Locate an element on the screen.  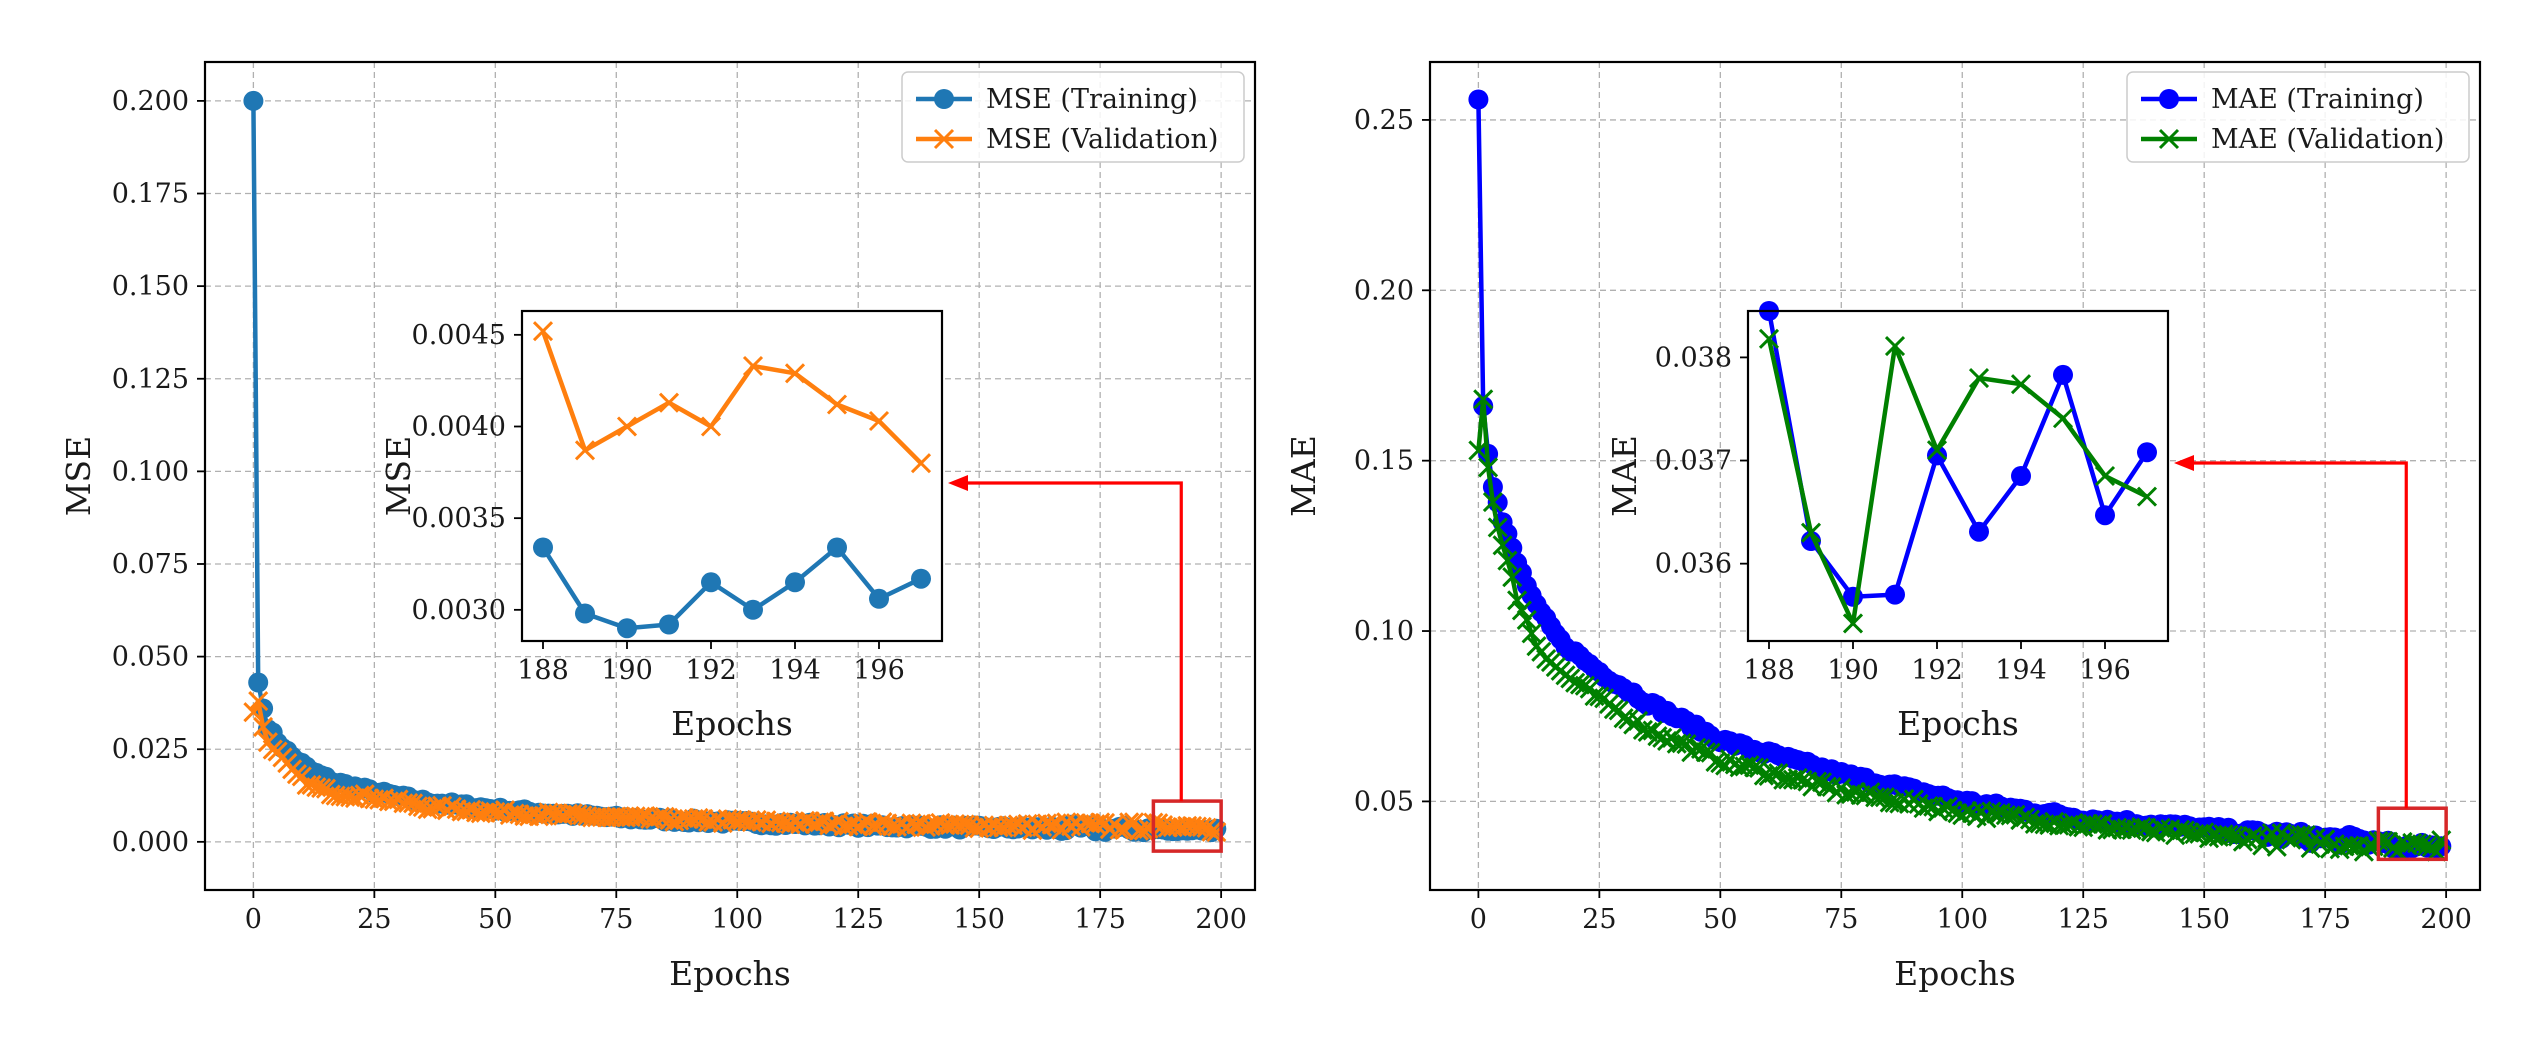
inset-x-tick-label: 192 is located at coordinates (711, 670).